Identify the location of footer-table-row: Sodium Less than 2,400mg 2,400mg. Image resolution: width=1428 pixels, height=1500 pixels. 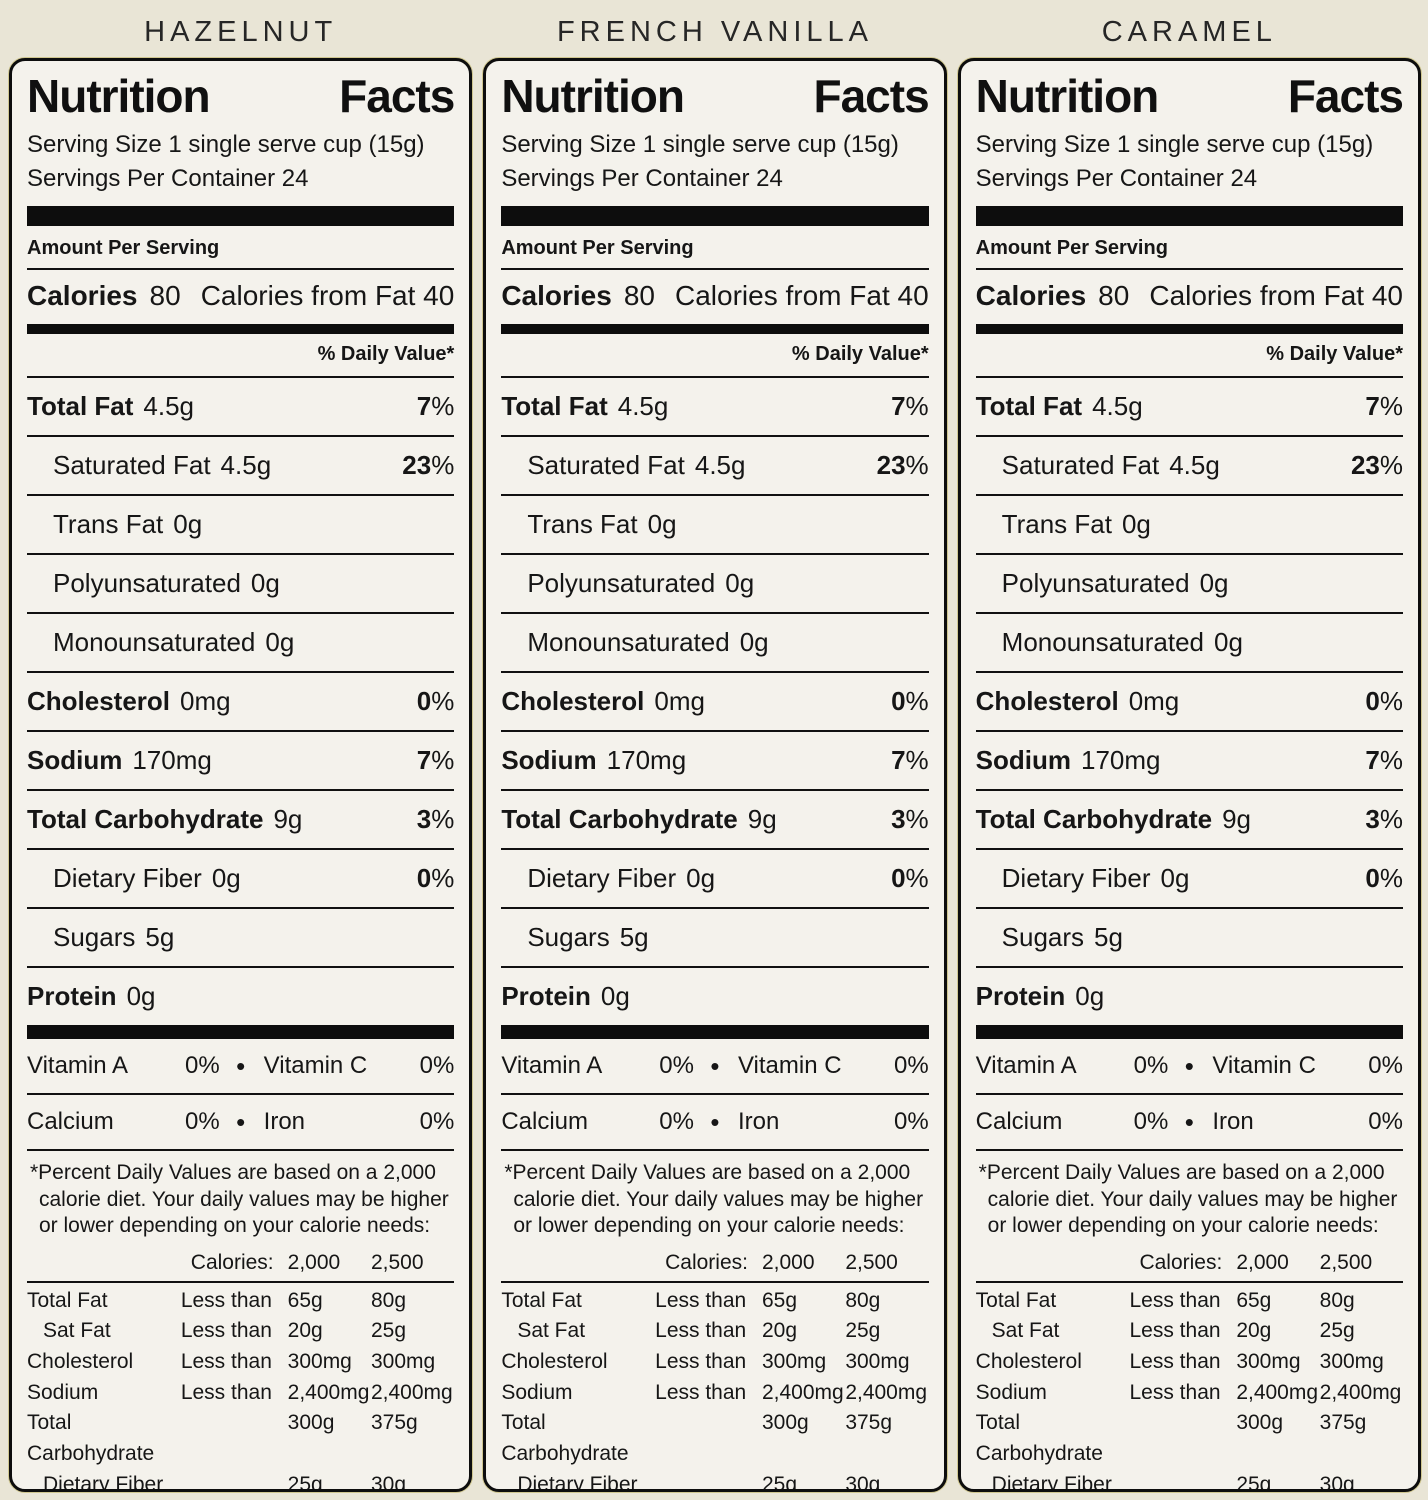
(240, 1393).